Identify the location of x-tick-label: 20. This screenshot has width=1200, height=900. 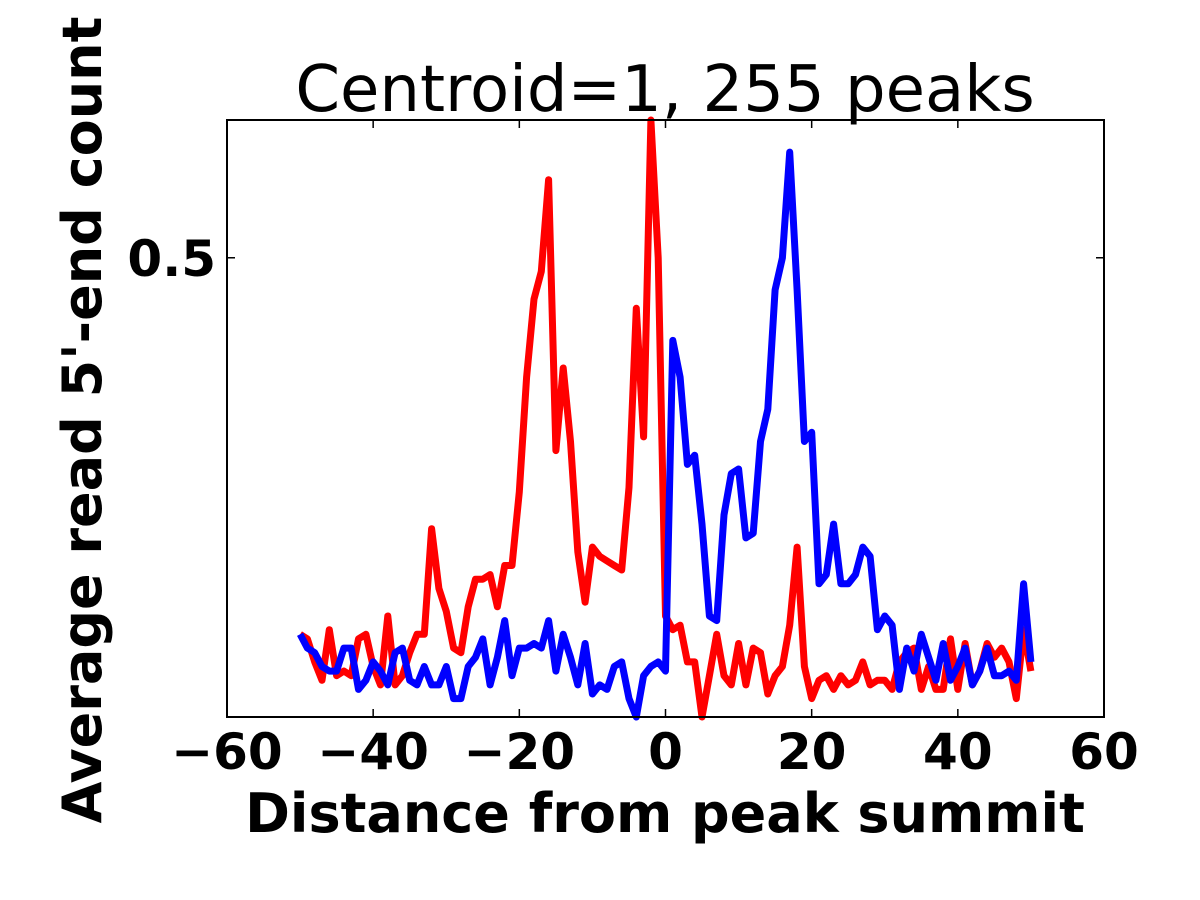
(812, 752).